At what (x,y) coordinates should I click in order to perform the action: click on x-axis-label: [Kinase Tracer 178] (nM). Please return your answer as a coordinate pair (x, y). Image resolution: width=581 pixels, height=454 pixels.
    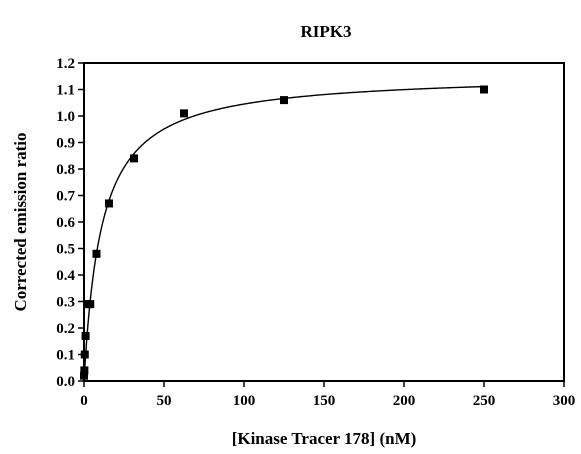
    Looking at the image, I should click on (324, 438).